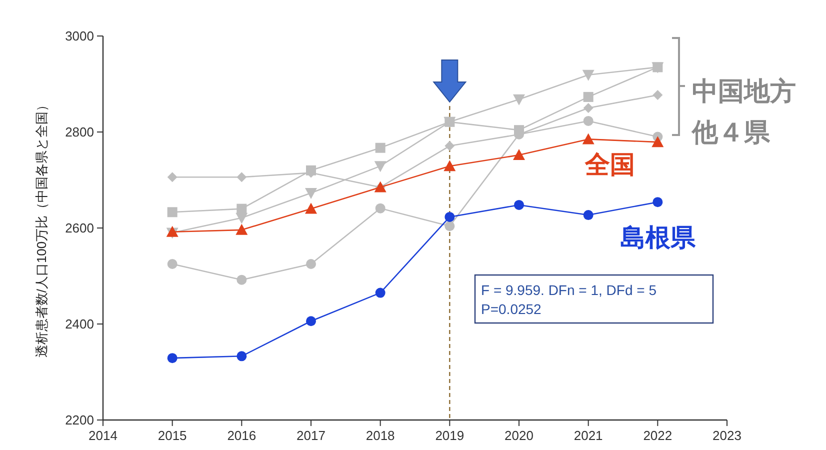 The image size is (826, 450). What do you see at coordinates (380, 435) in the screenshot?
I see `x-tick-label: 2018` at bounding box center [380, 435].